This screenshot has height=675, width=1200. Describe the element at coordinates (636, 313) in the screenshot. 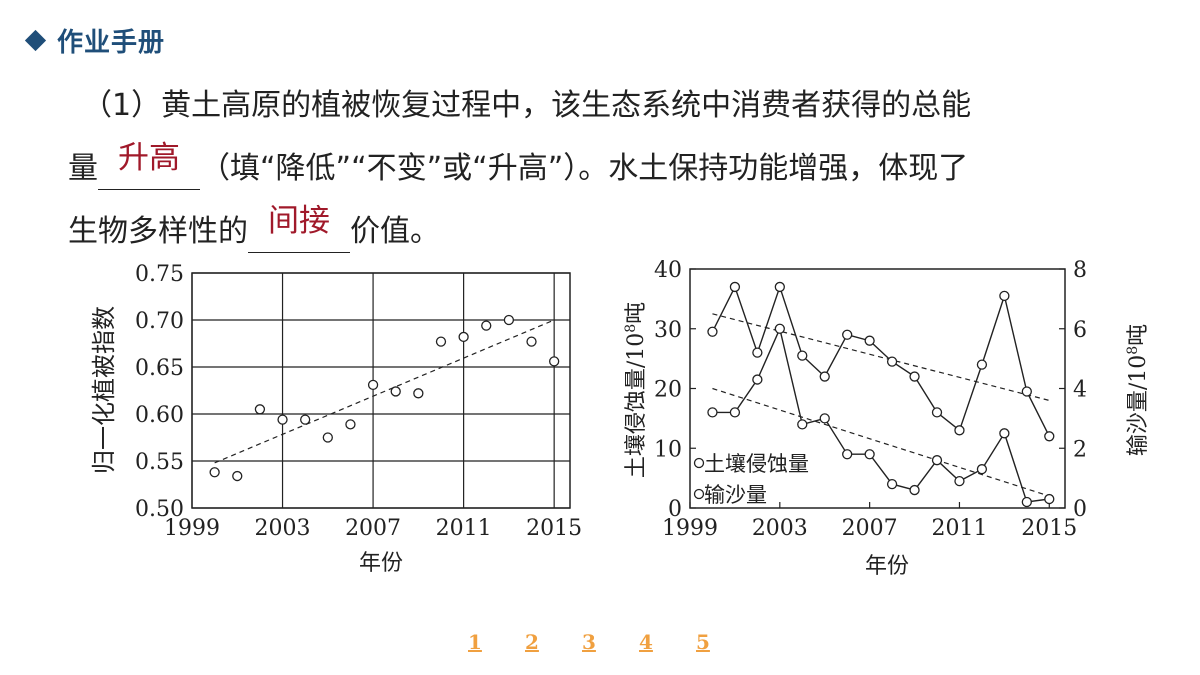

I see `left-ylabel-part-3: 吨` at that location.